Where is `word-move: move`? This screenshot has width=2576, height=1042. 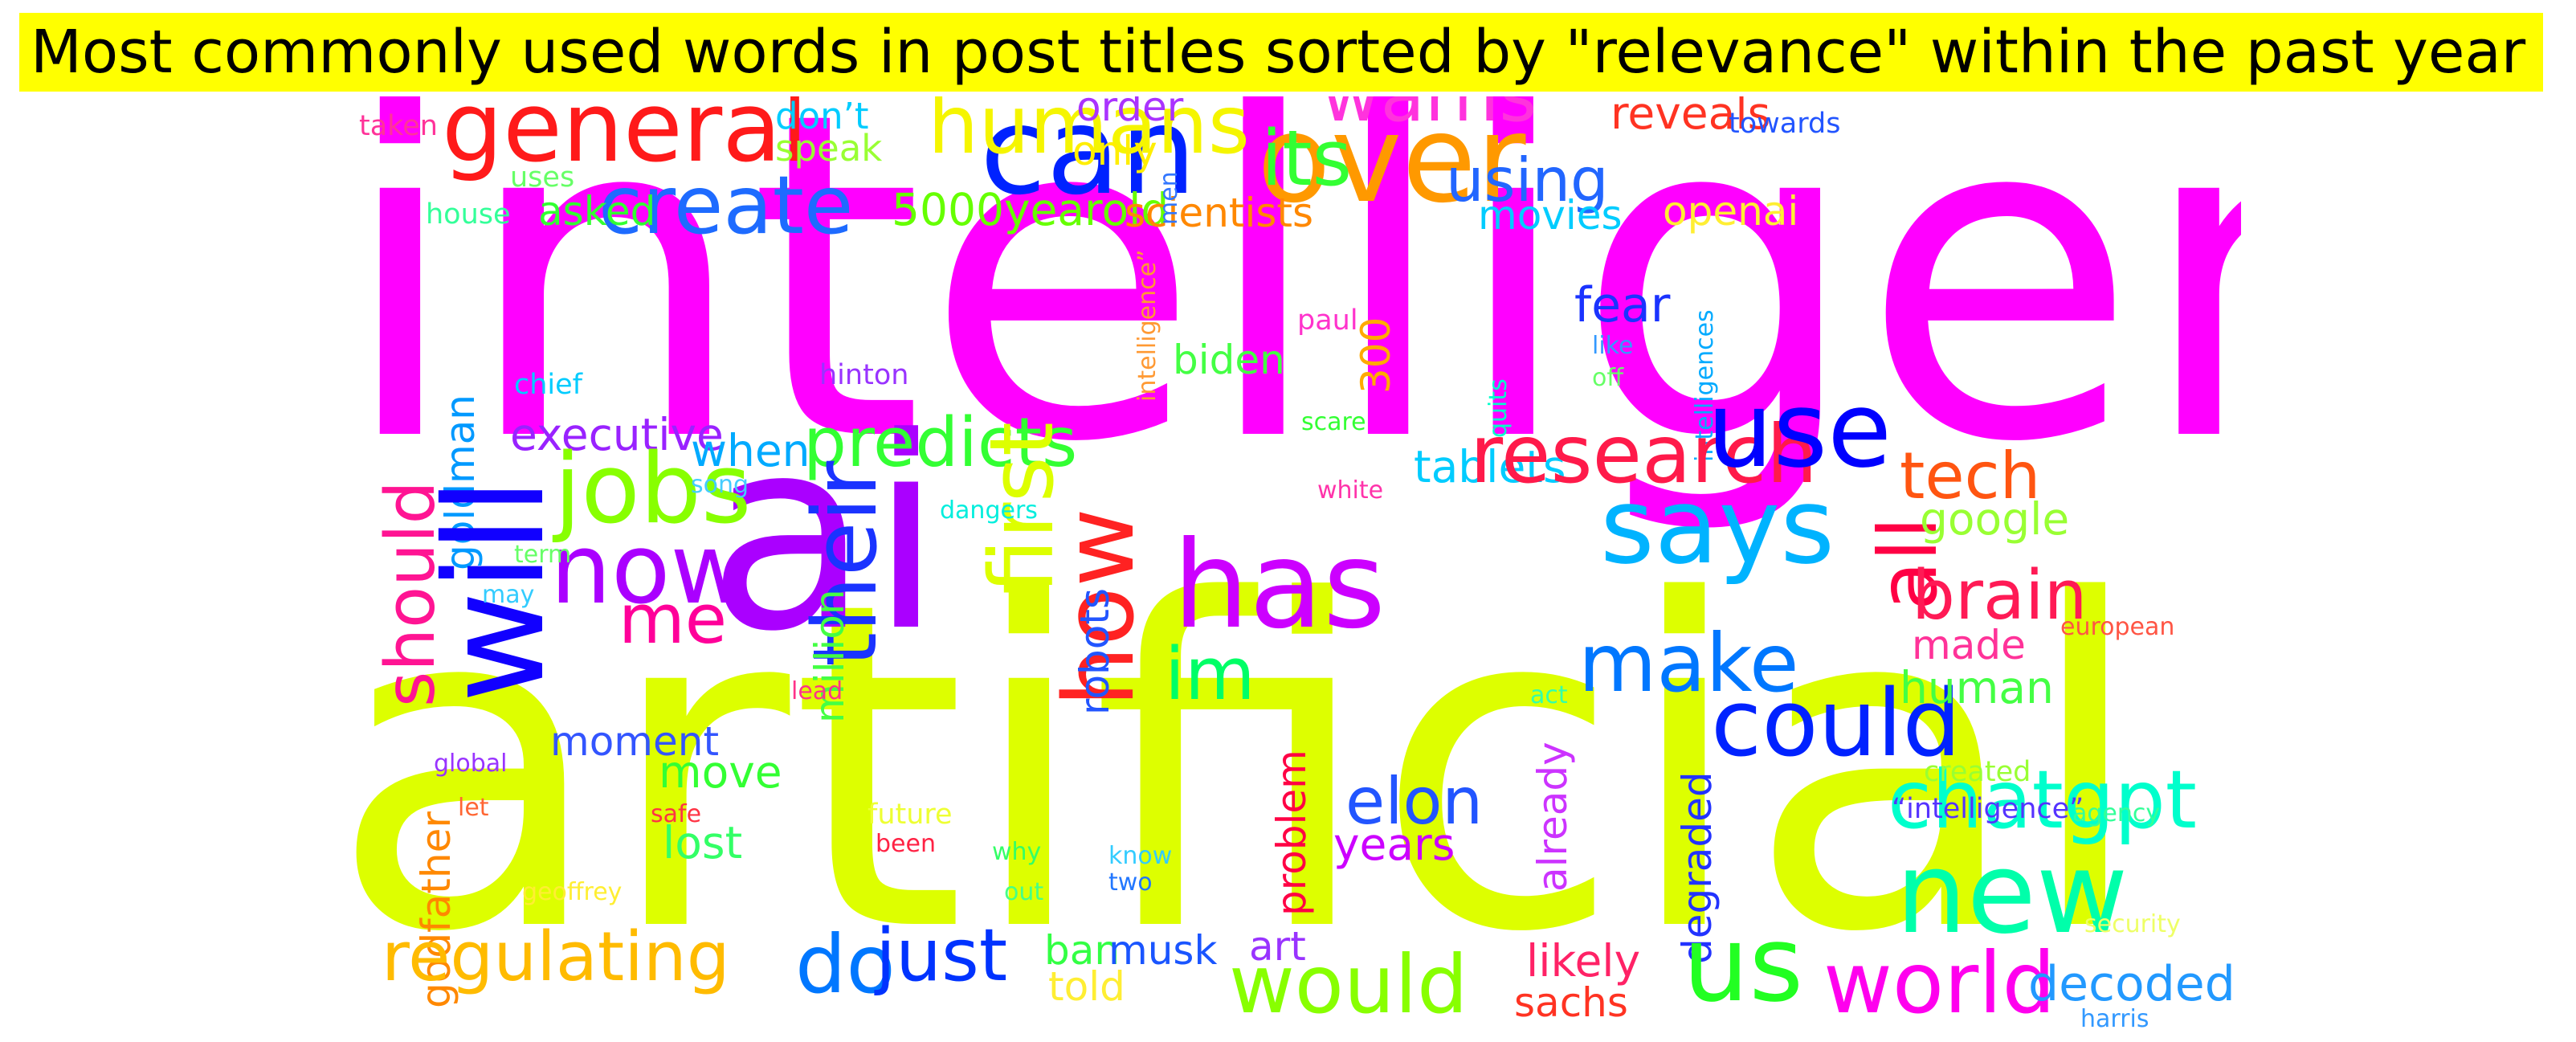 word-move: move is located at coordinates (720, 772).